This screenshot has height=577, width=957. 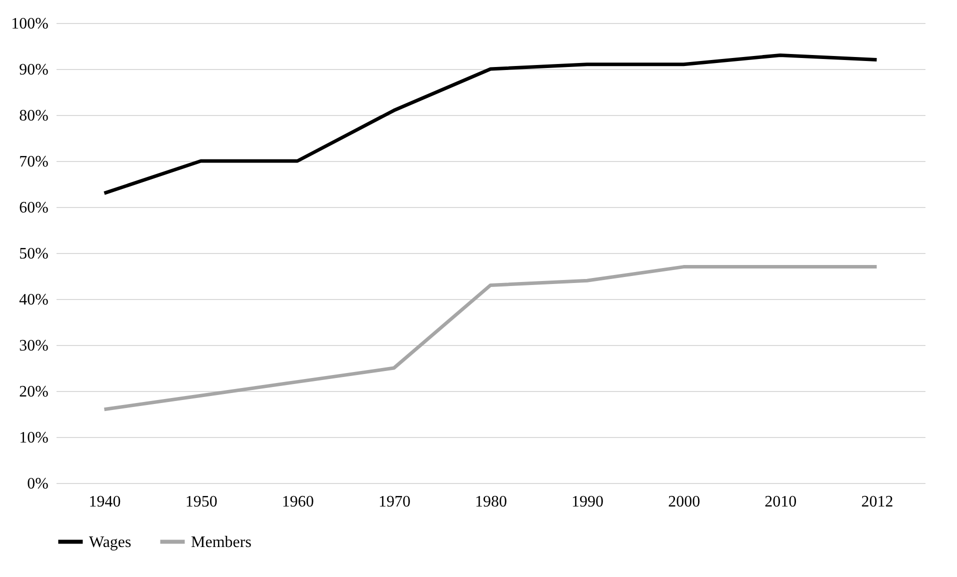 What do you see at coordinates (110, 542) in the screenshot?
I see `legend-label: Wages` at bounding box center [110, 542].